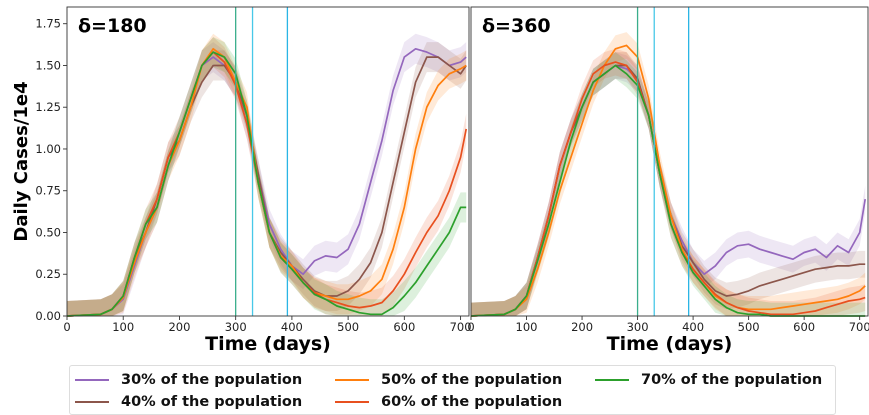  I want to click on x-tick-label-0-1: 100, so click(123, 327).